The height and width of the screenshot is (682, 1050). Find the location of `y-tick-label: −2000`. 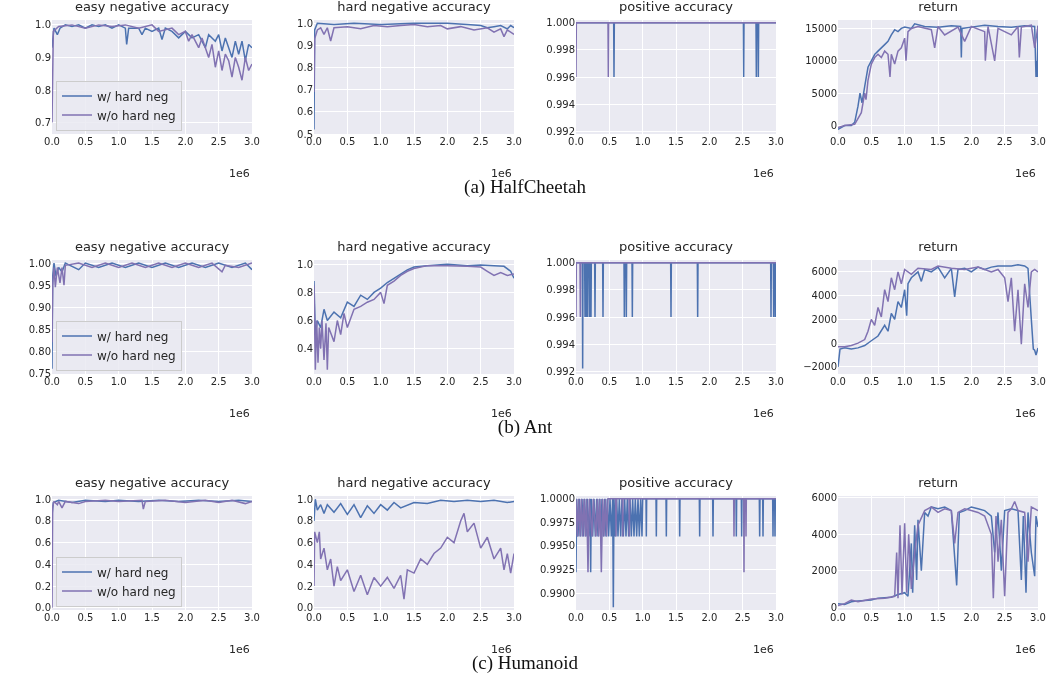

y-tick-label: −2000 is located at coordinates (820, 367).